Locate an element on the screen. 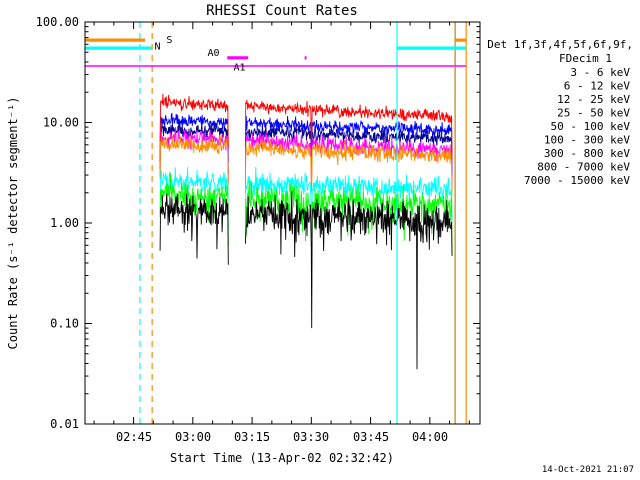 Image resolution: width=640 pixels, height=480 pixels. series-50-100keV is located at coordinates (306, 166).